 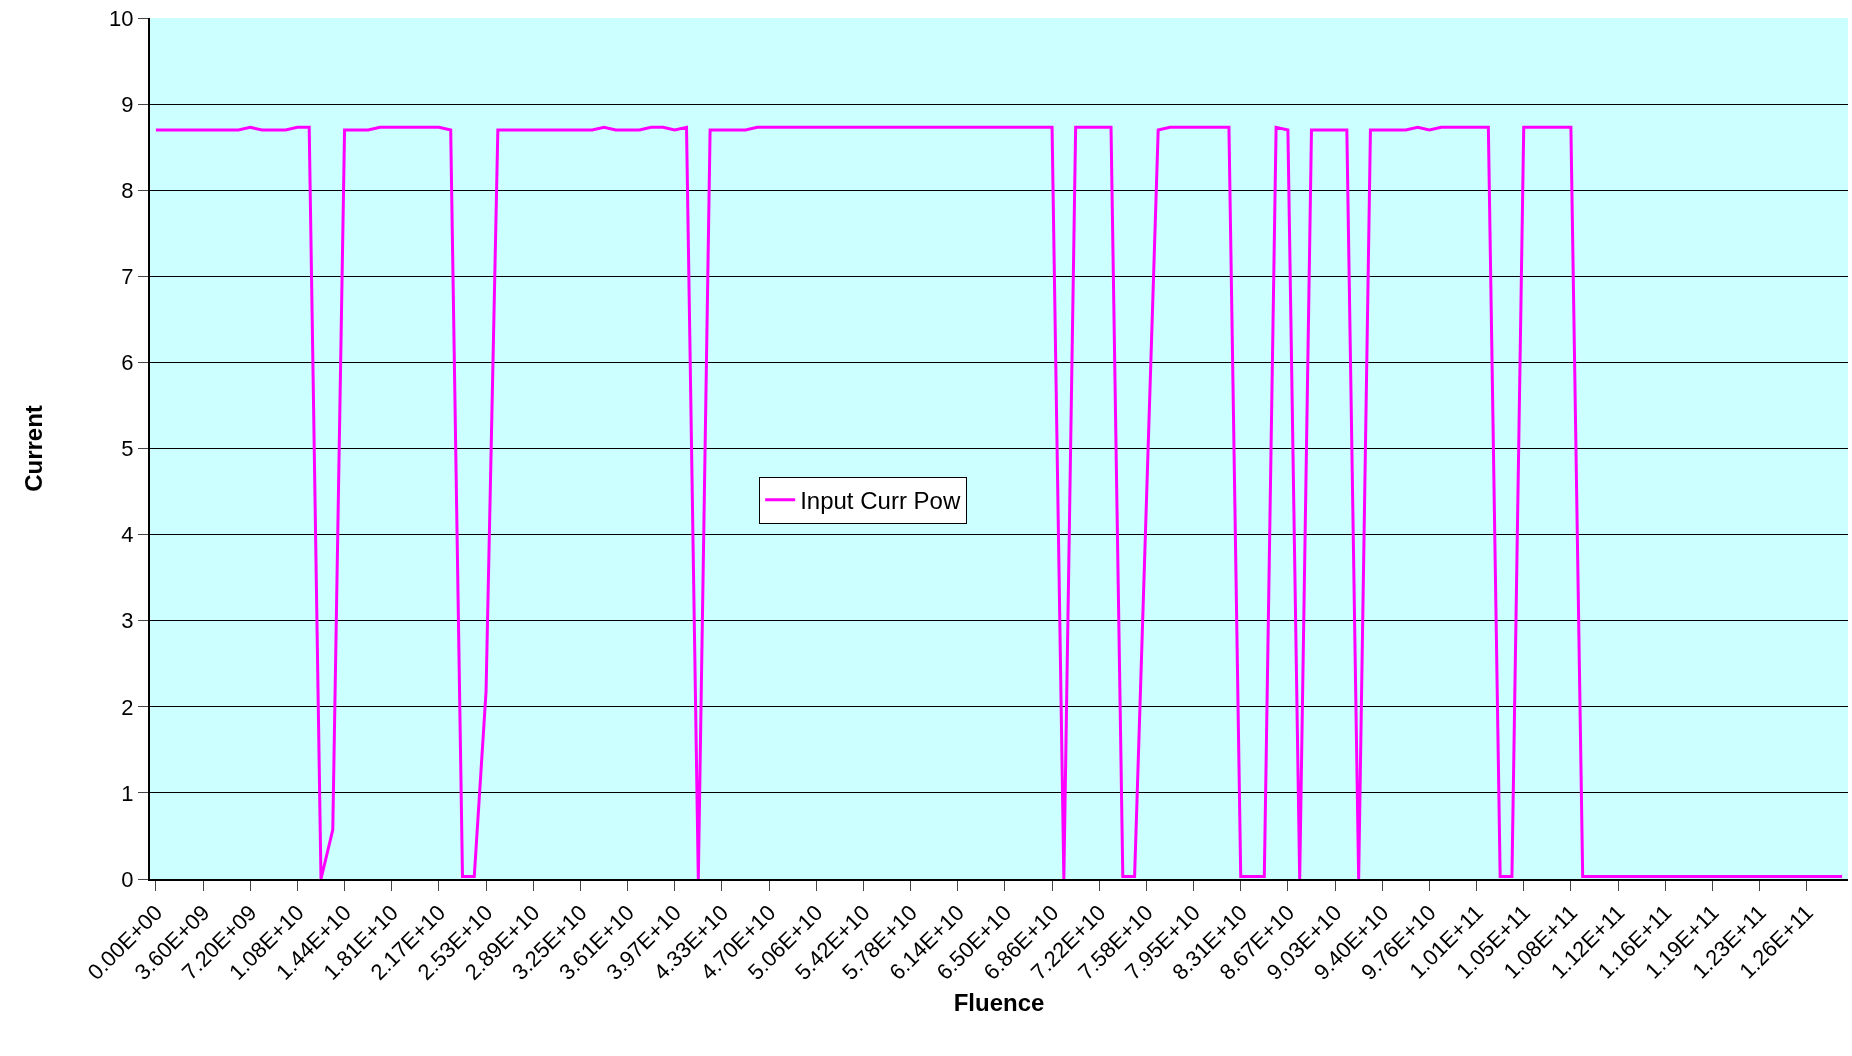 I want to click on x-axis-title: Fluence, so click(x=999, y=1002).